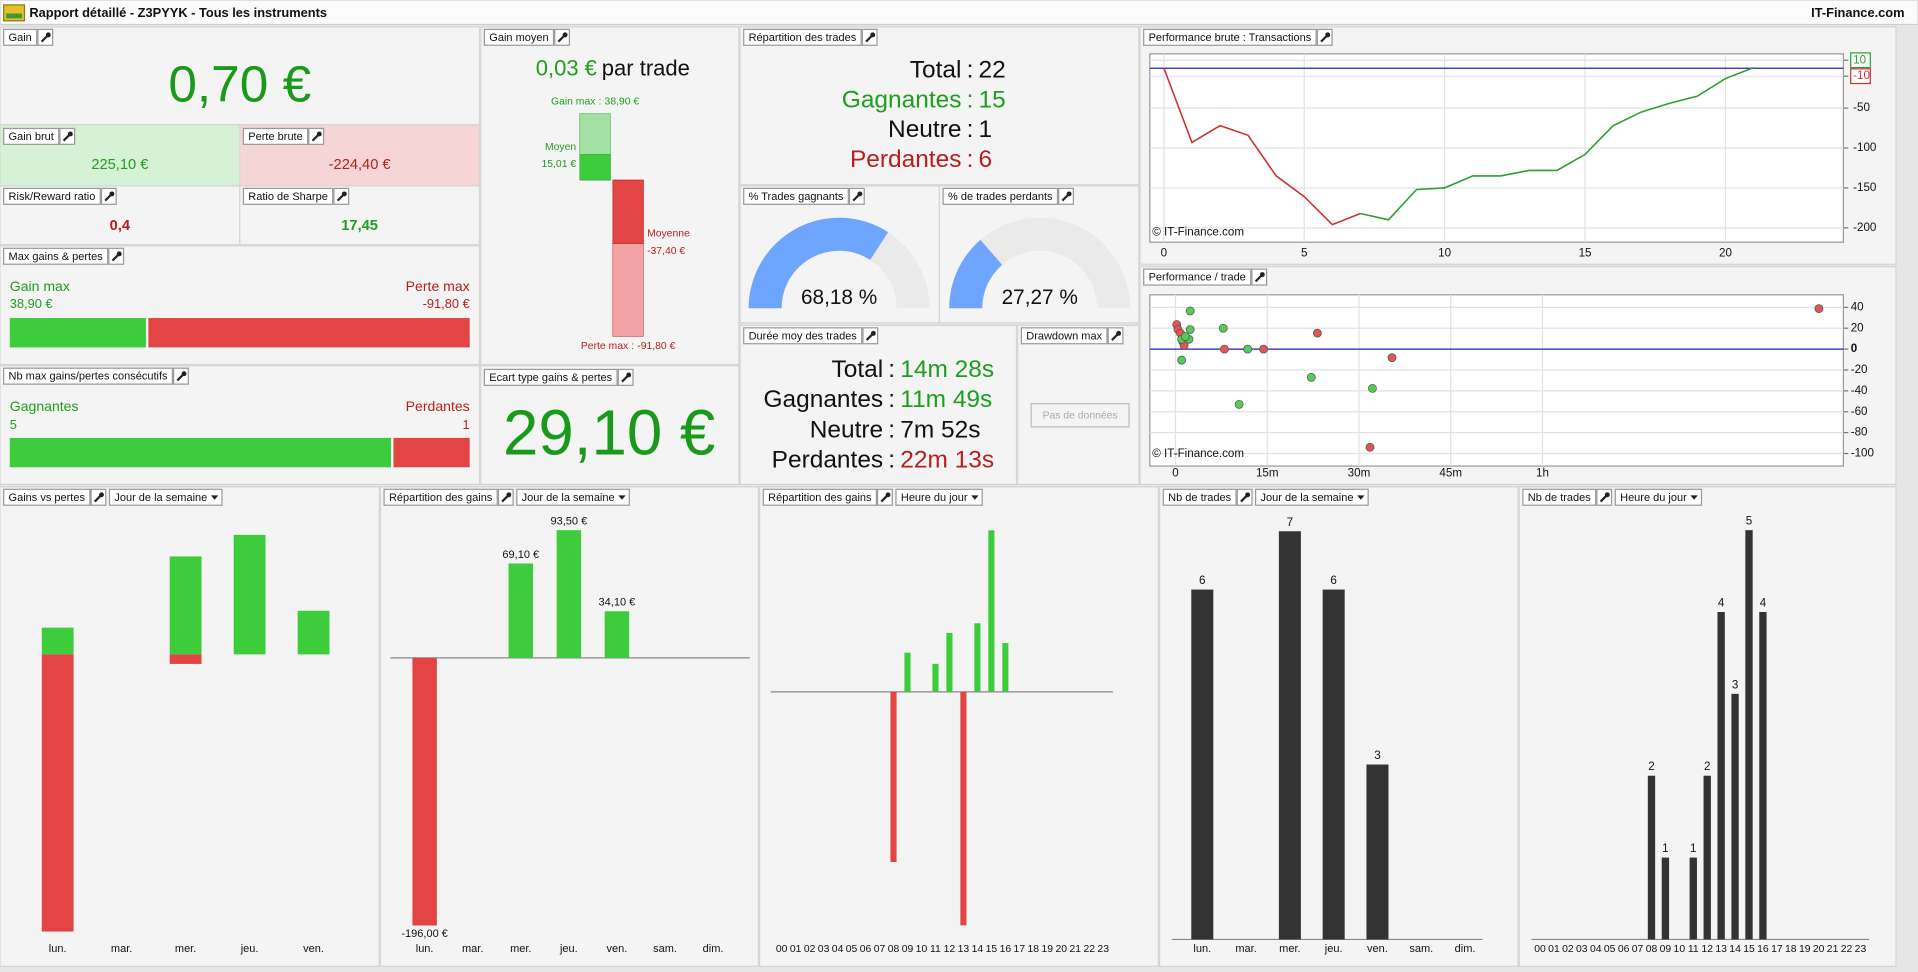 The height and width of the screenshot is (972, 1918). I want to click on value-label: 1, so click(1693, 848).